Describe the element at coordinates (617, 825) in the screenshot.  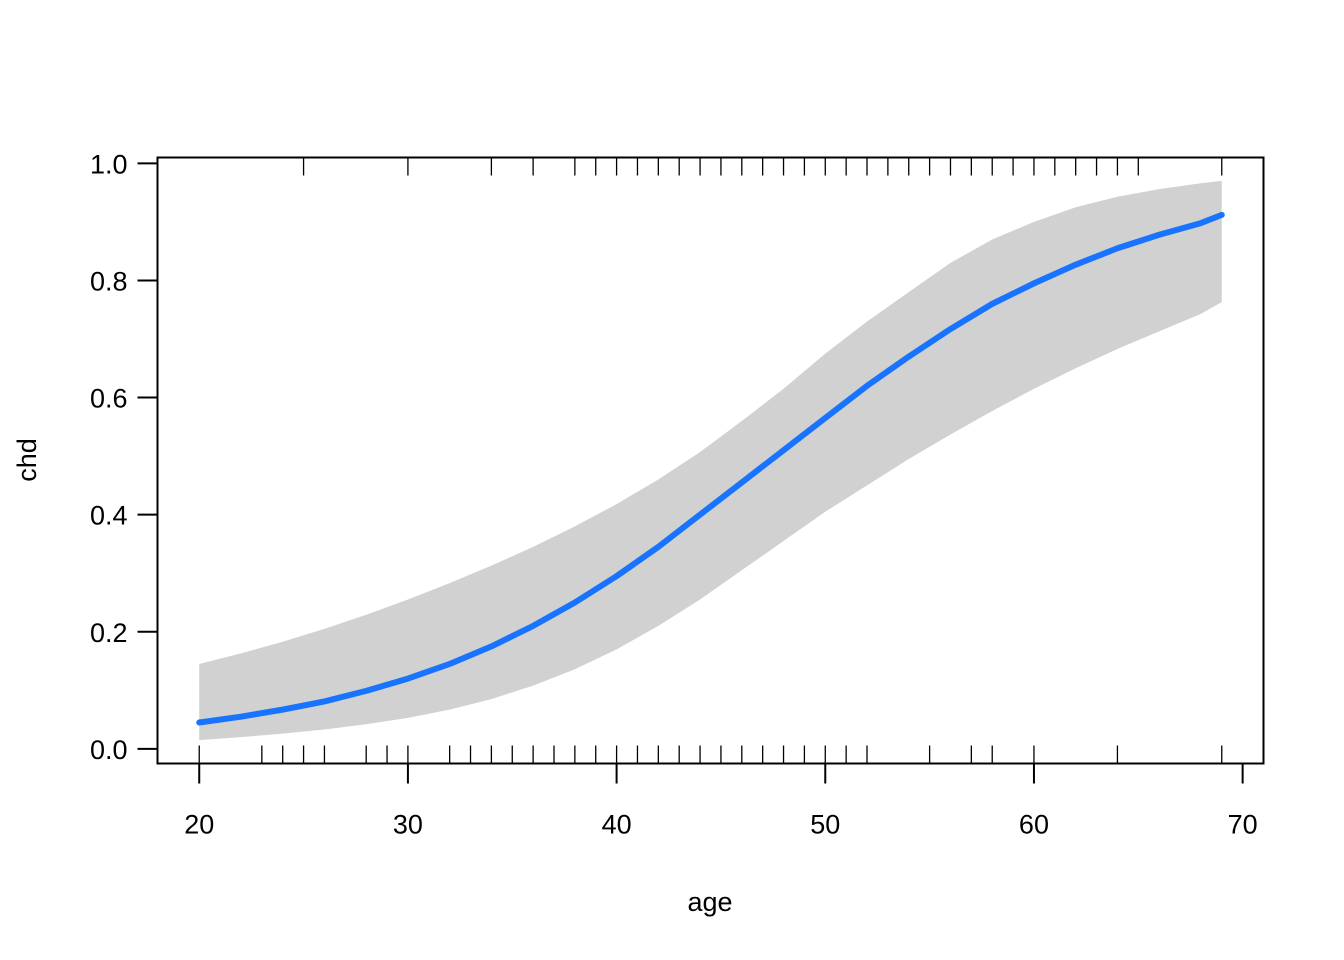
I see `x-tick-label: 40` at that location.